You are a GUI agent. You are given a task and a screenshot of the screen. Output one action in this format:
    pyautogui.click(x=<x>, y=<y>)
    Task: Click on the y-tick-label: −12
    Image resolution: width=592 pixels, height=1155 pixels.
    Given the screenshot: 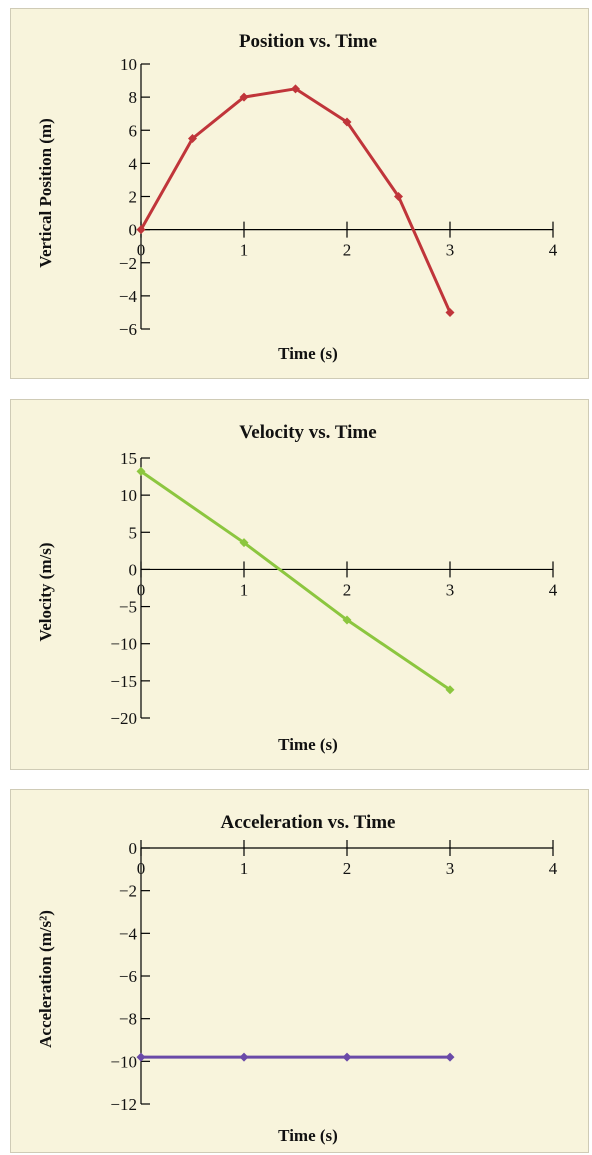 What is the action you would take?
    pyautogui.click(x=123, y=1104)
    